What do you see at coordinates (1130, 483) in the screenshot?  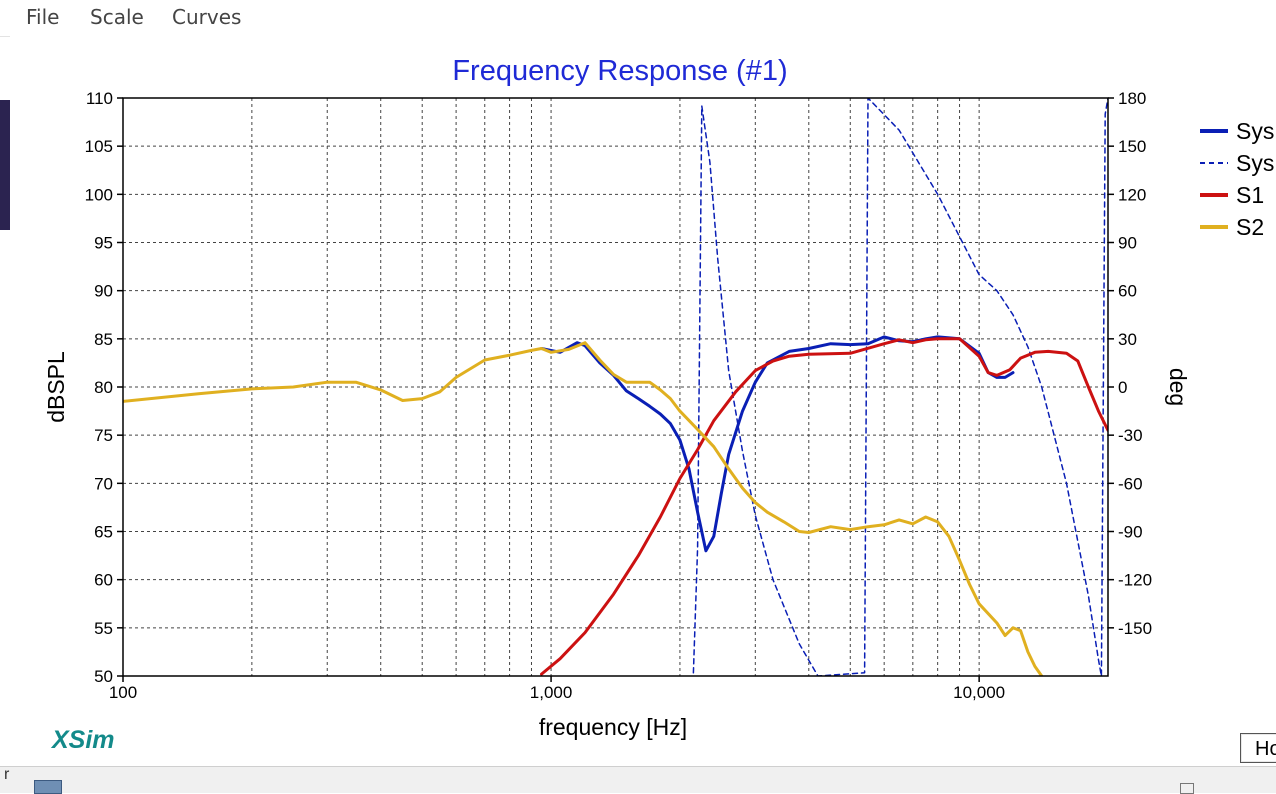 I see `y2-tick-label: -60` at bounding box center [1130, 483].